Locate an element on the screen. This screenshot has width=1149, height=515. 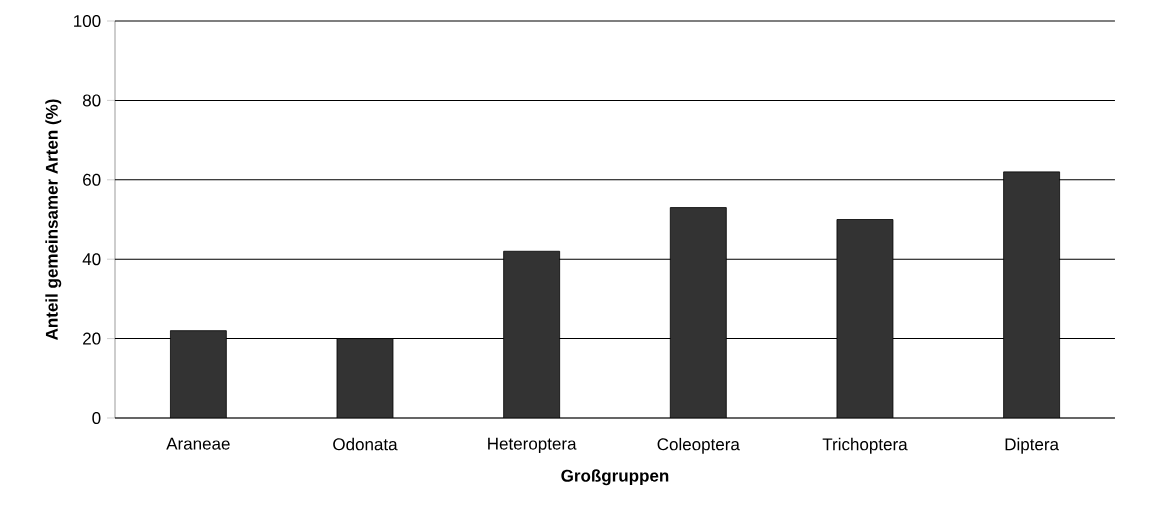
y-tick-label: 60 is located at coordinates (92, 179).